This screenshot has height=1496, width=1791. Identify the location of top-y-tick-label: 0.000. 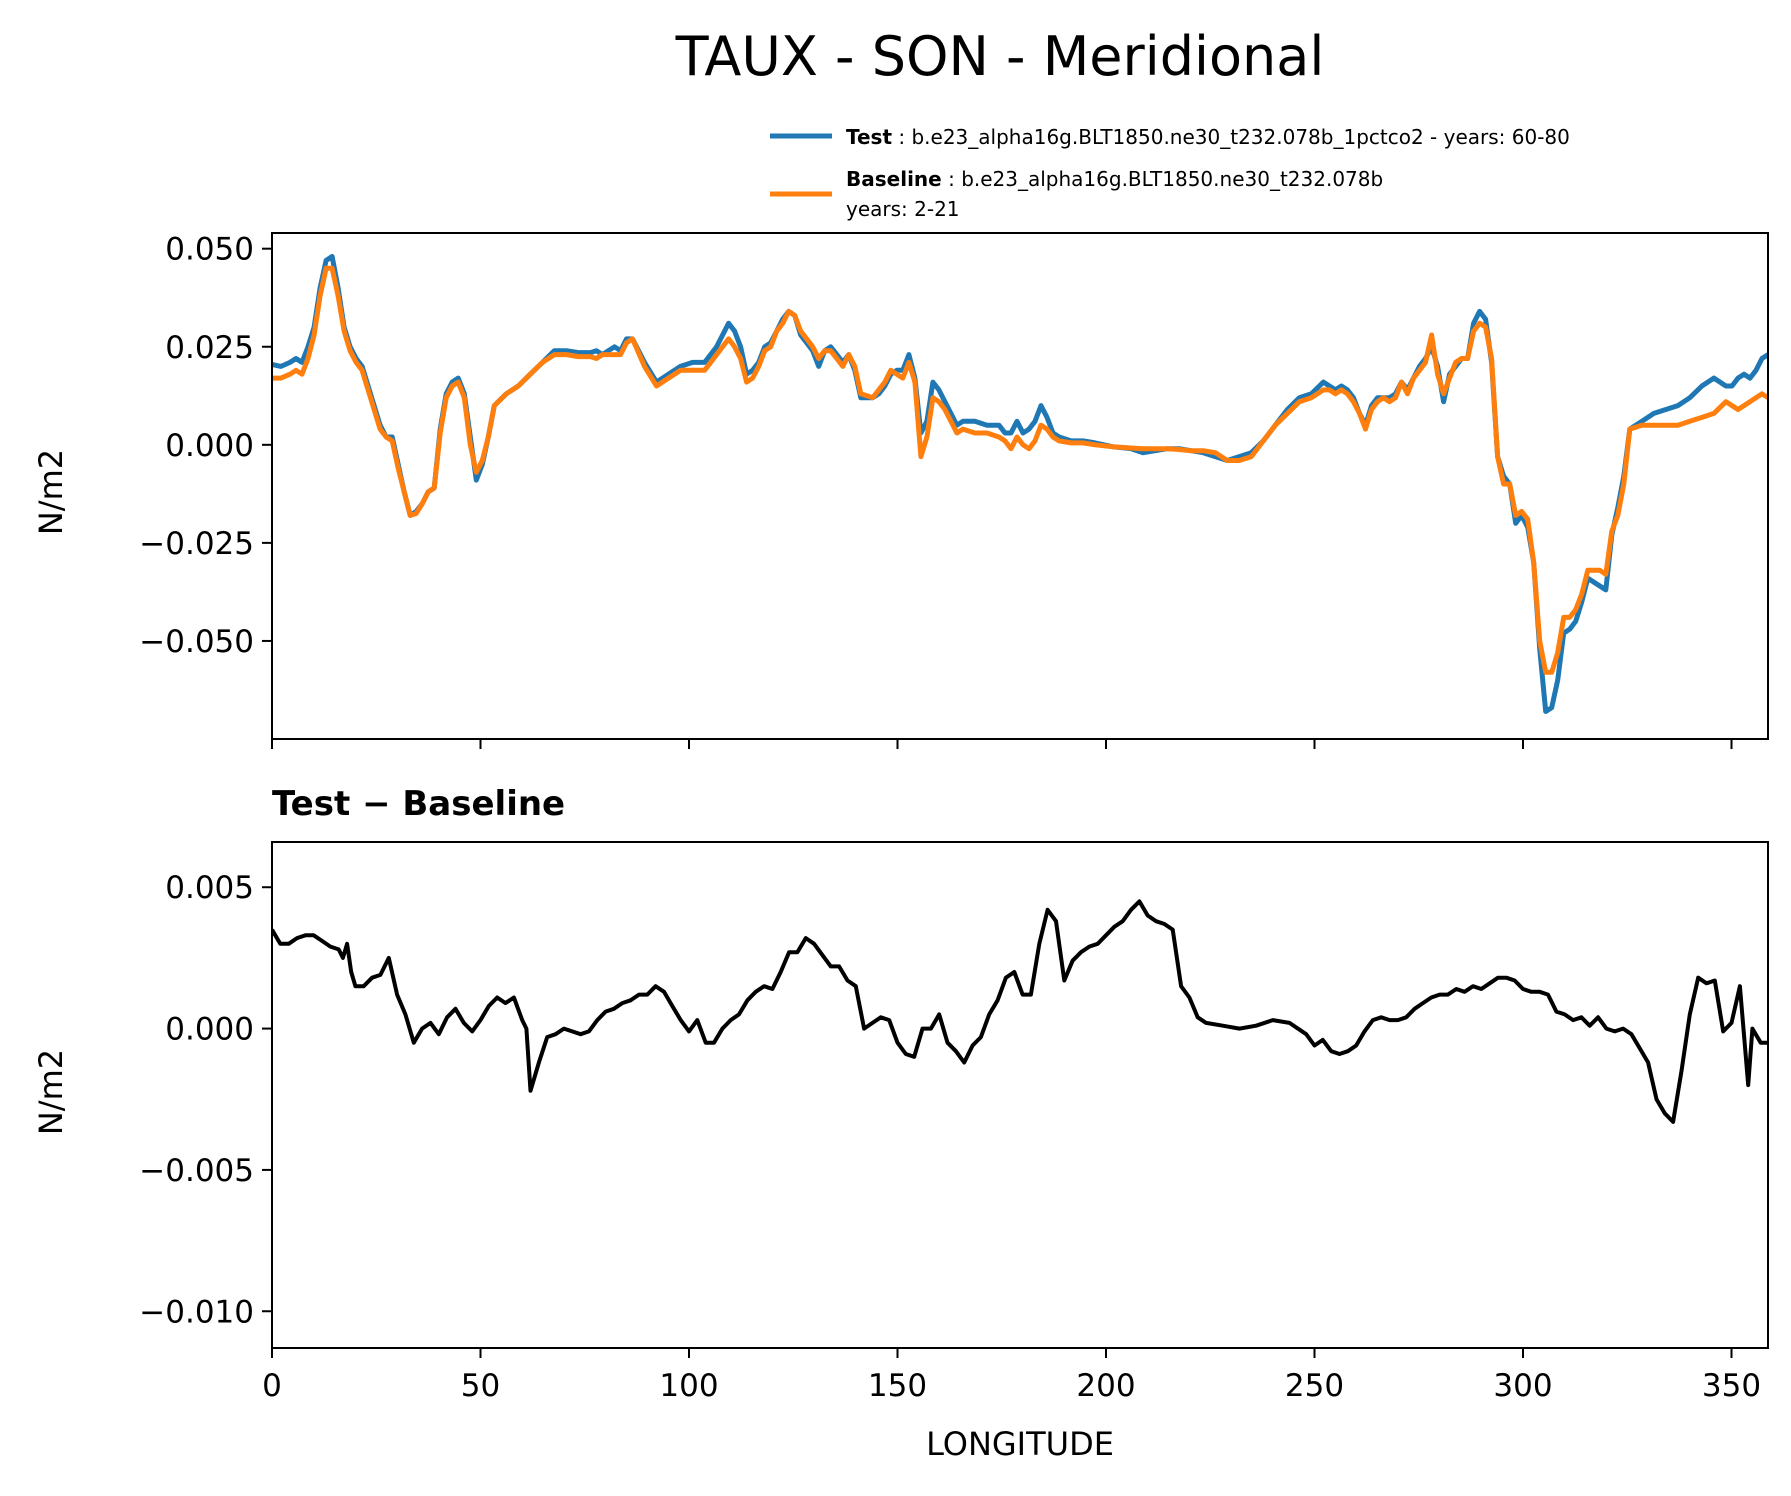
(209, 446).